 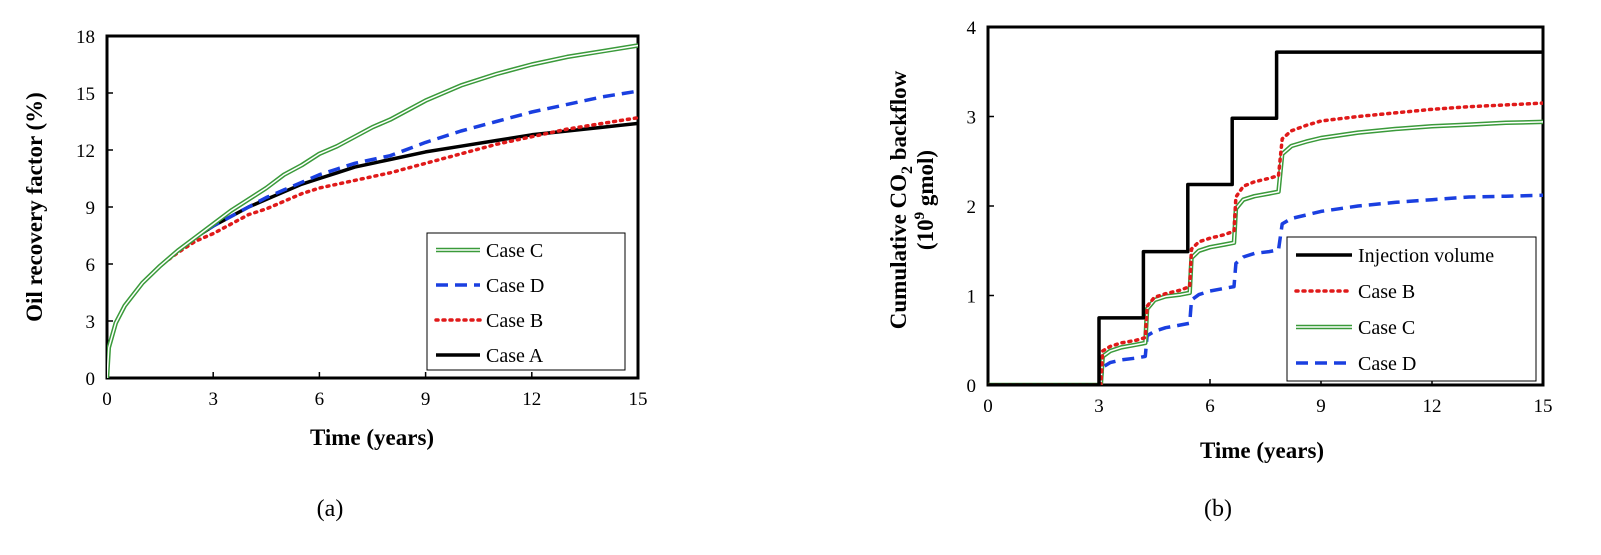 I want to click on chart-a-legend: Case C Case D Case B Case A, so click(x=526, y=301).